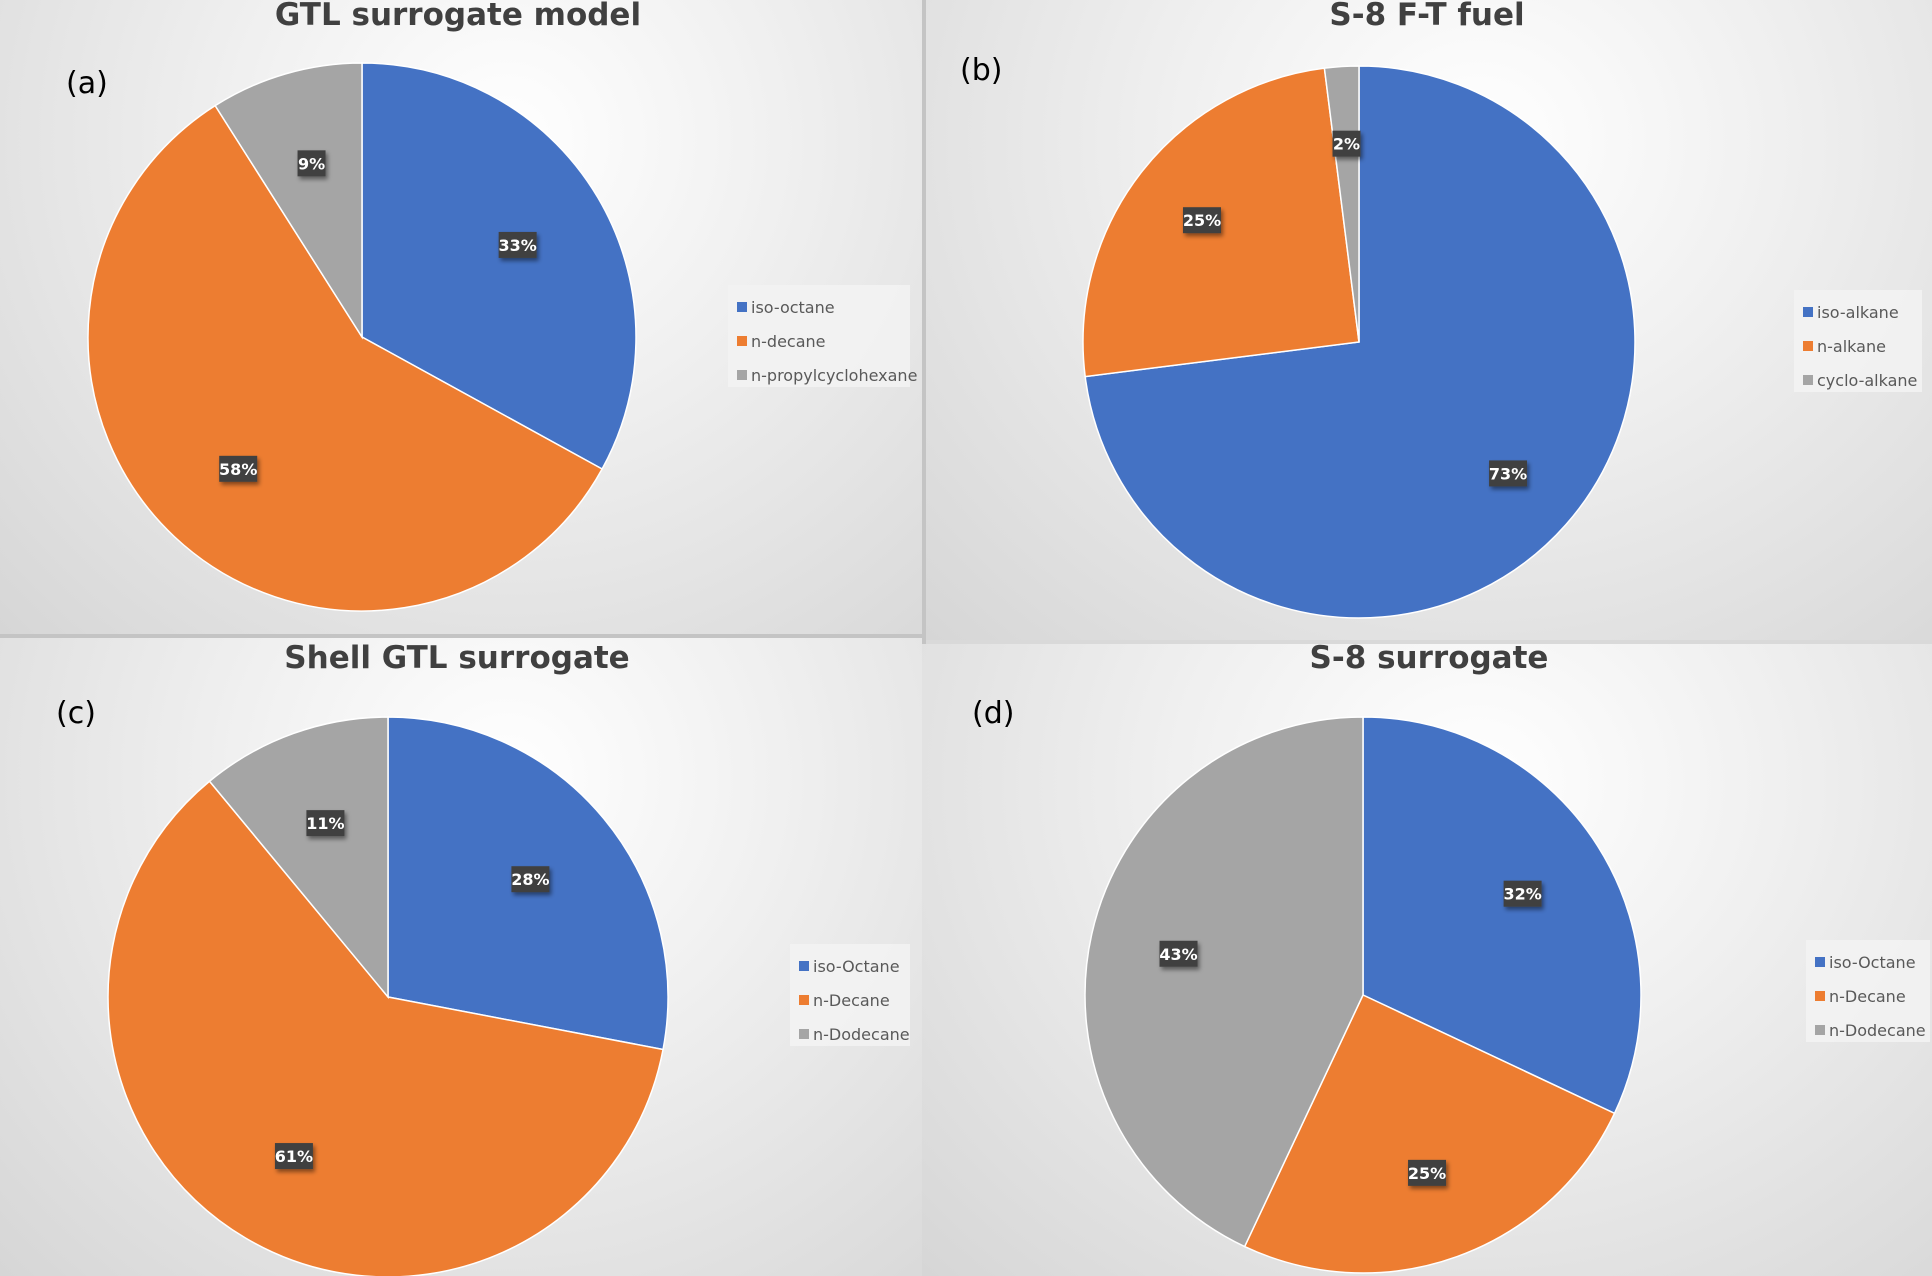 This screenshot has width=1932, height=1276. I want to click on legend-label: iso-alkane, so click(1858, 312).